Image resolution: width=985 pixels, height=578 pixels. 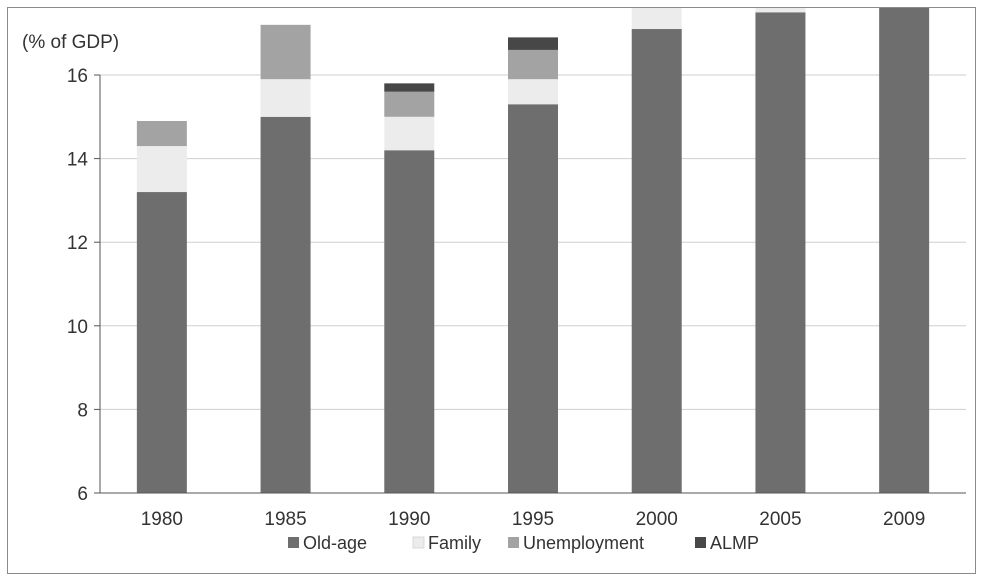 I want to click on y-tick-label-12: 12, so click(x=77, y=243).